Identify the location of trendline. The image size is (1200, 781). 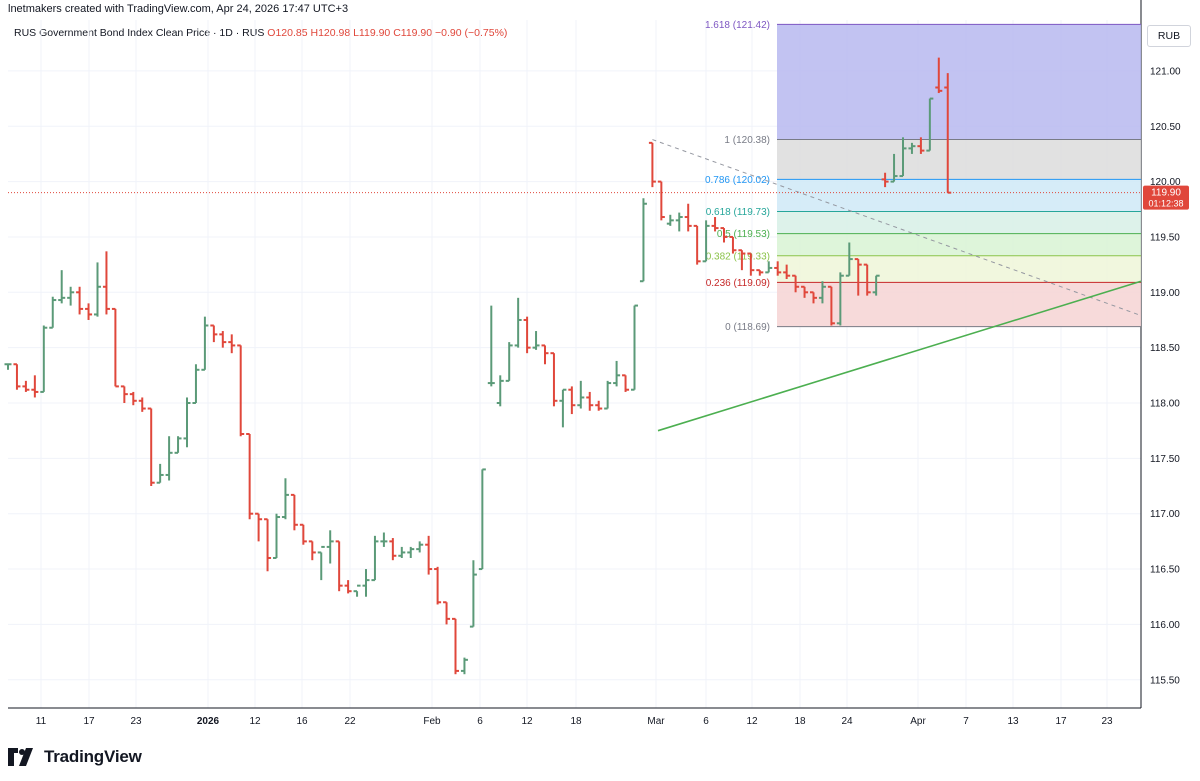
(899, 356).